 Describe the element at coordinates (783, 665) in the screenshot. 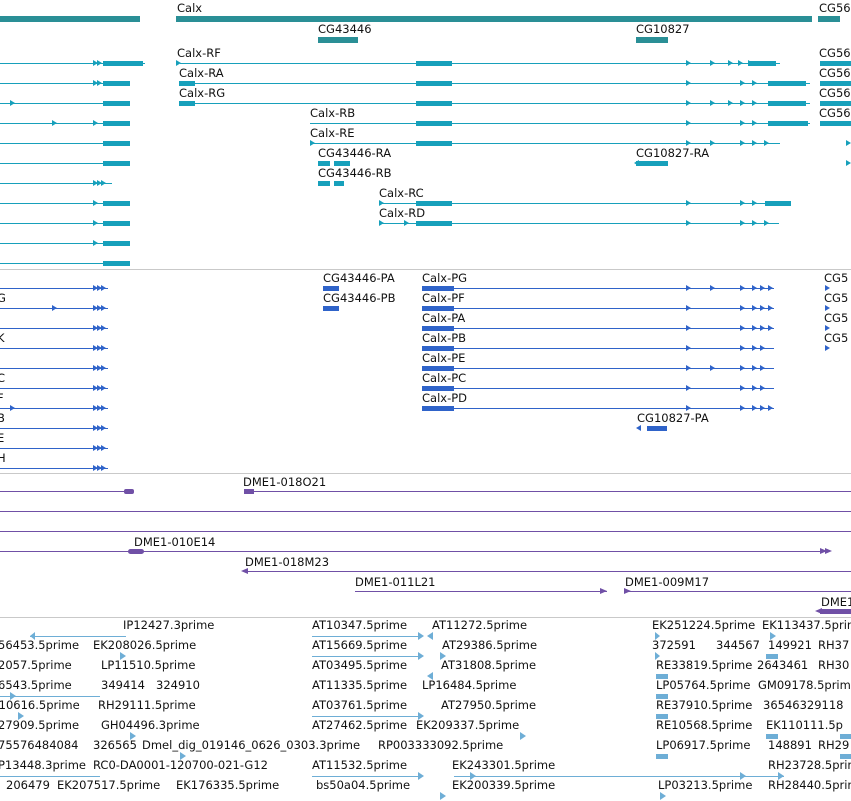

I see `est-label: 2643461` at that location.